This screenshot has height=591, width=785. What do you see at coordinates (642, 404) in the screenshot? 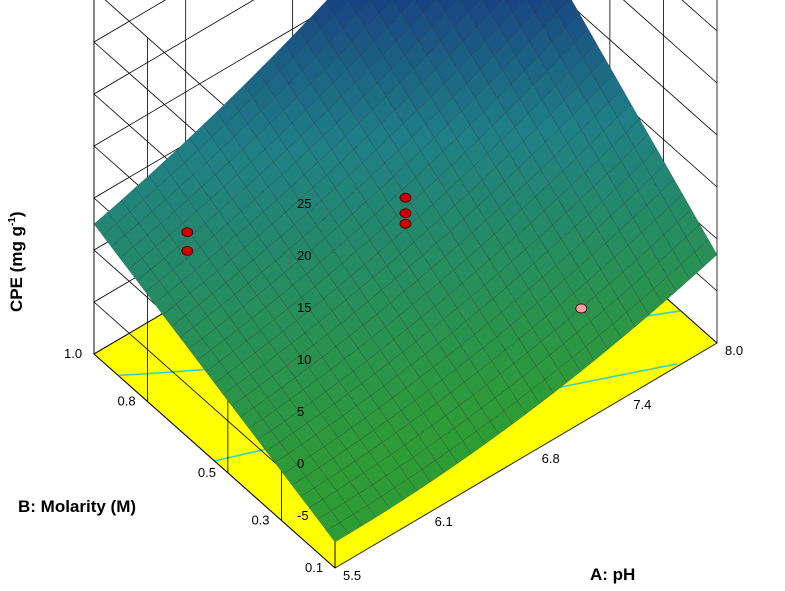
I see `x-tick-label: 7.4` at bounding box center [642, 404].